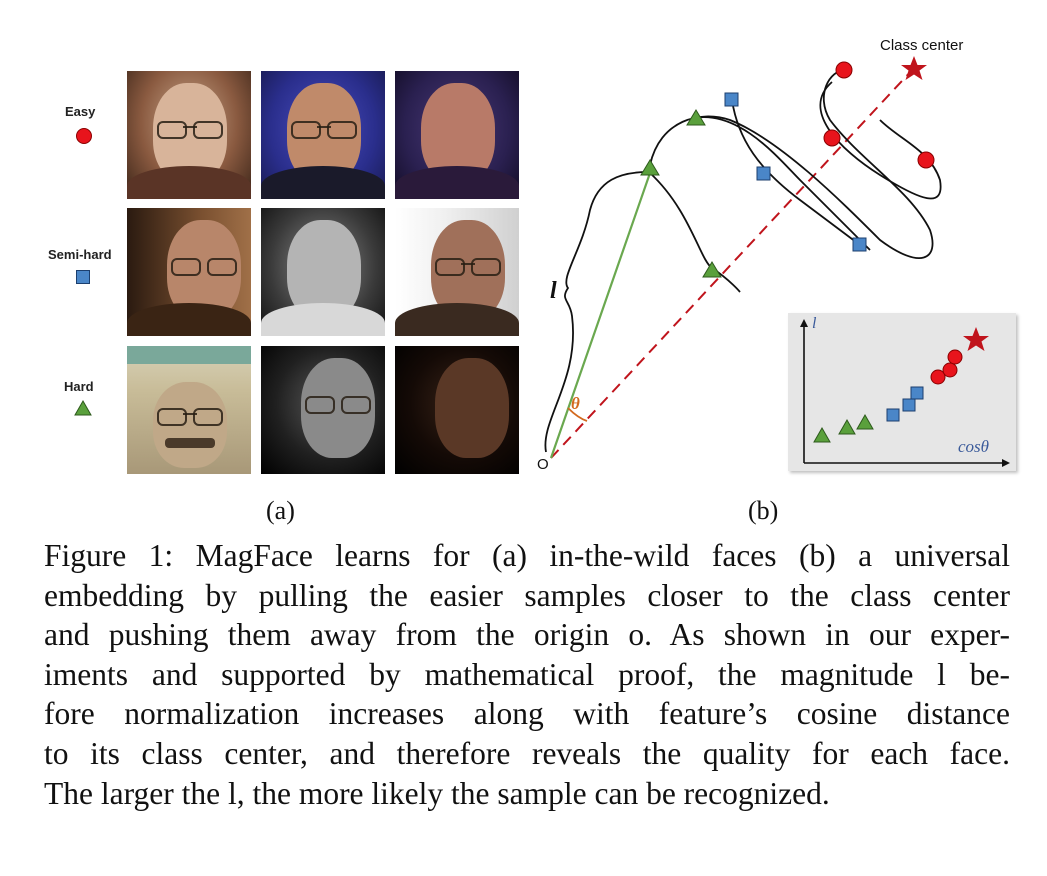 This screenshot has width=1047, height=876. I want to click on magnitude-label: l, so click(553, 291).